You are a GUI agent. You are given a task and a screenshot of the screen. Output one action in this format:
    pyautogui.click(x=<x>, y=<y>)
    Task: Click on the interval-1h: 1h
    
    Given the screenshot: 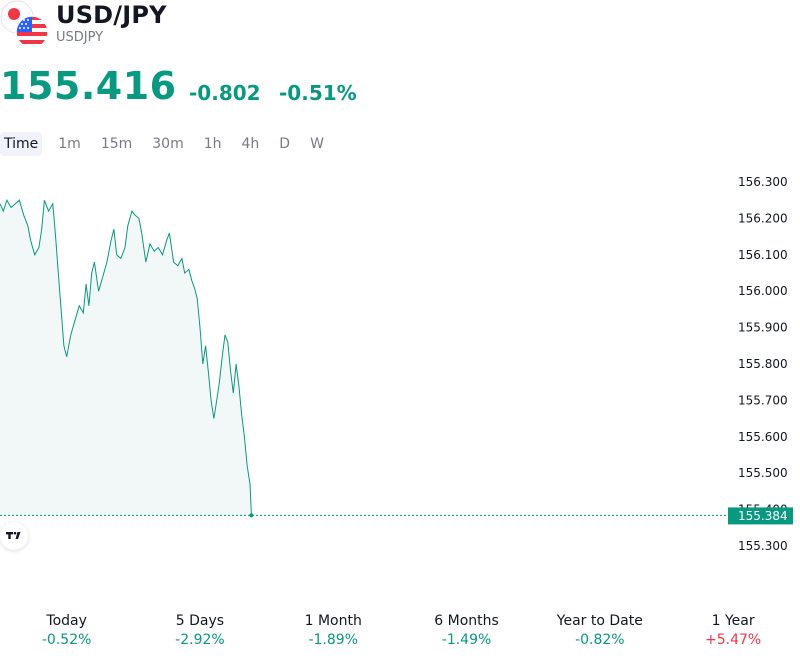 What is the action you would take?
    pyautogui.click(x=212, y=144)
    